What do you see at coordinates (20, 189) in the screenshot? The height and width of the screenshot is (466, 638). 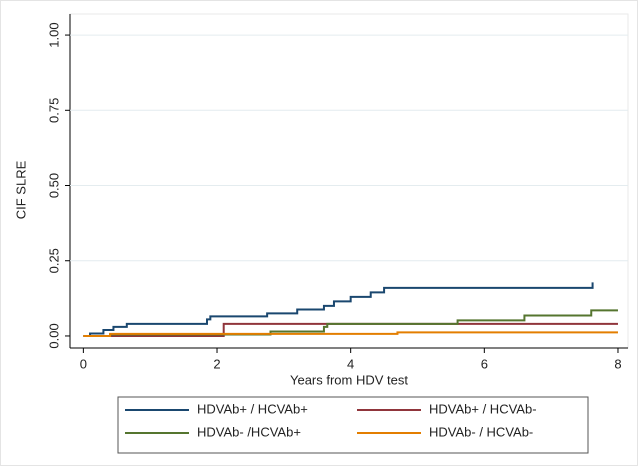 I see `y-axis-label: CIF SLRE` at bounding box center [20, 189].